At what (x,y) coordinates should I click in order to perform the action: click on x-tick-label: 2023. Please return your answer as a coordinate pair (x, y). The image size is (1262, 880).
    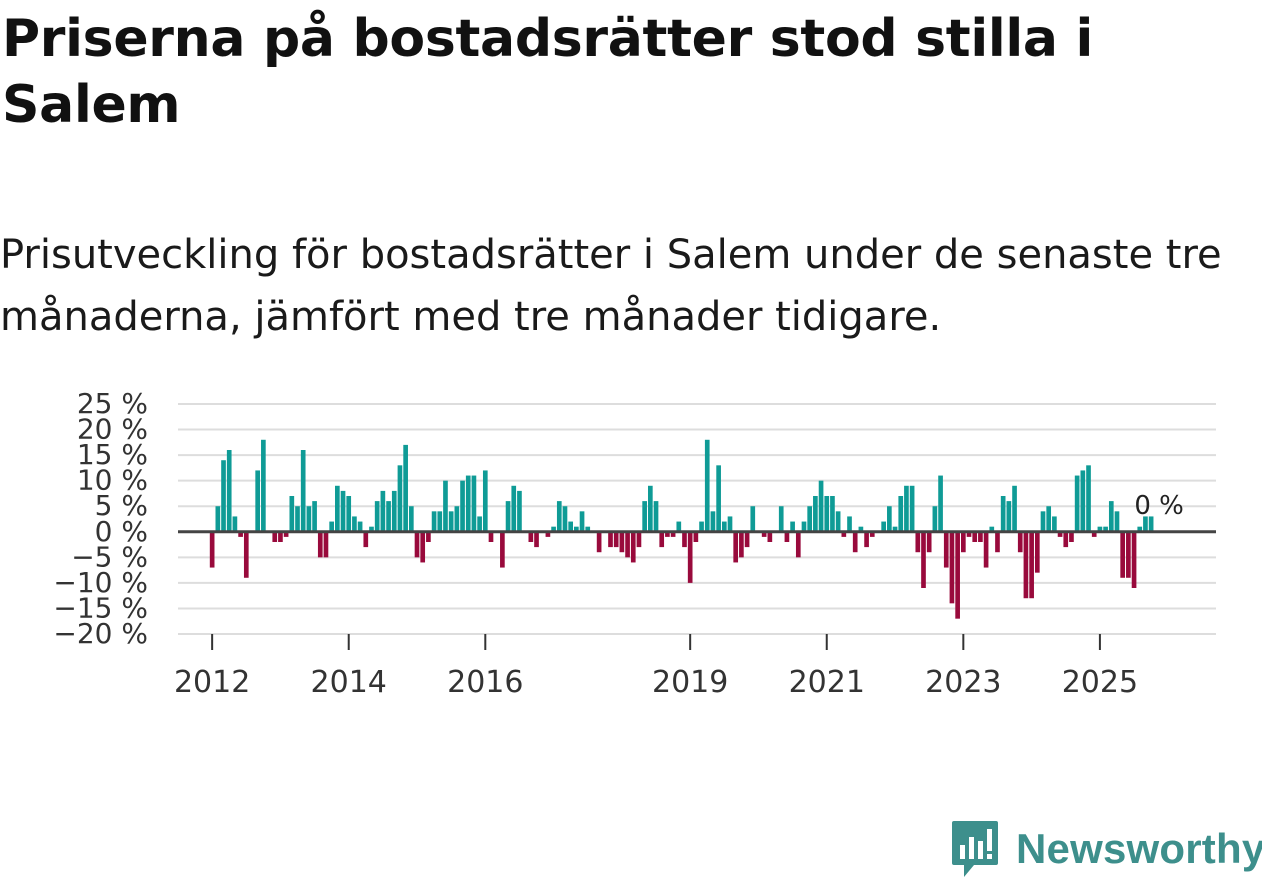
    Looking at the image, I should click on (963, 682).